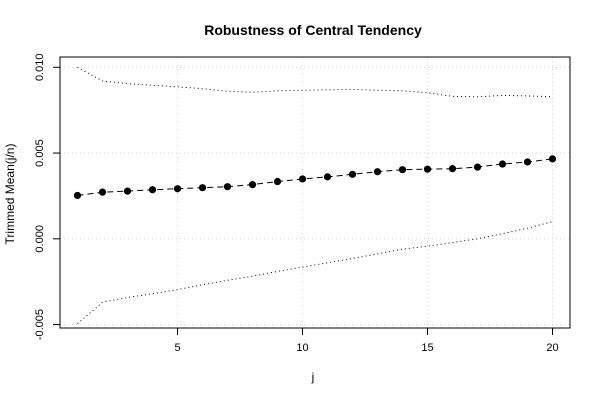  What do you see at coordinates (427, 348) in the screenshot?
I see `x-tick-label: 15` at bounding box center [427, 348].